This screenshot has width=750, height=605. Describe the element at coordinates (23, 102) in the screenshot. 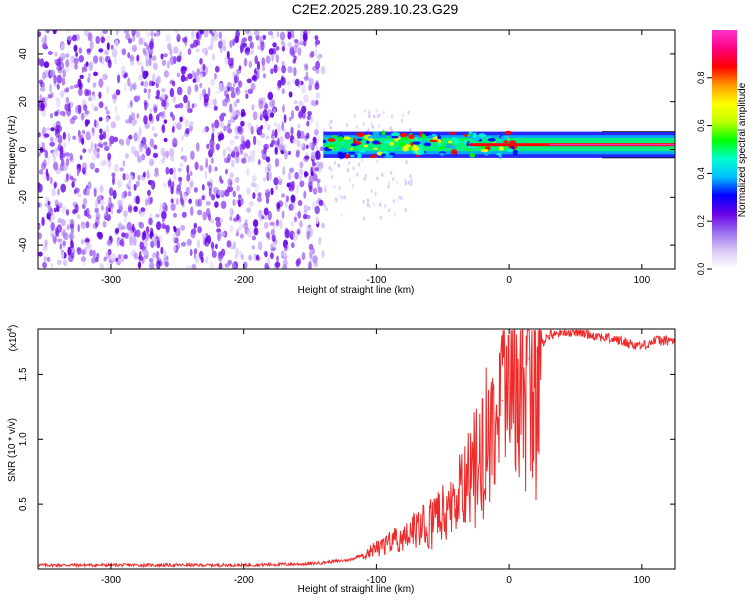

I see `spectrogram-y-tick-label: 20` at that location.